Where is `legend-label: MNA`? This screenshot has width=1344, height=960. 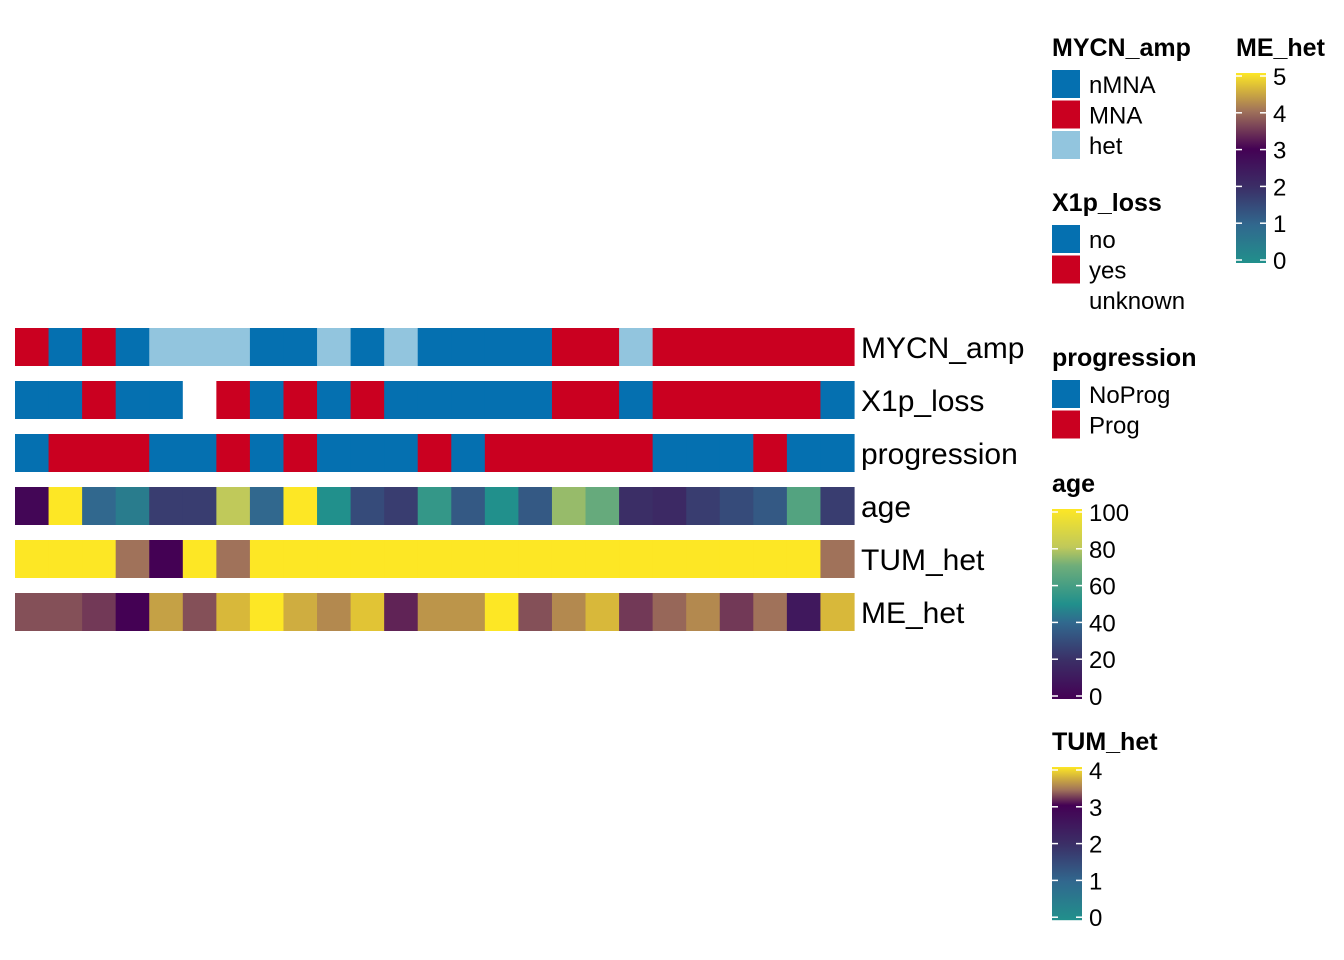 legend-label: MNA is located at coordinates (1115, 116).